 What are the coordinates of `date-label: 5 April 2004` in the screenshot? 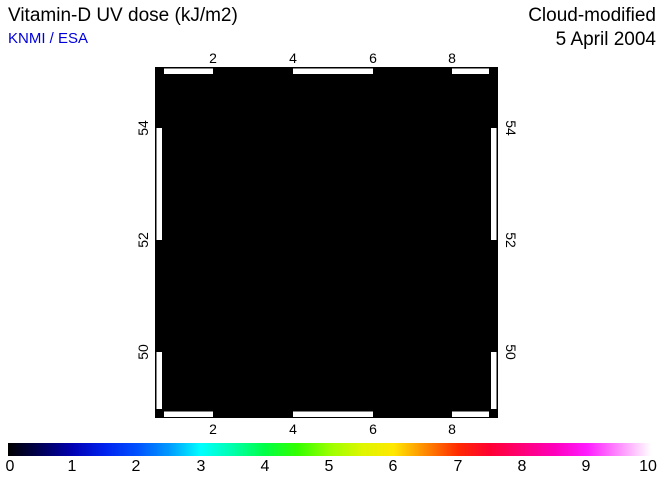 It's located at (605, 39).